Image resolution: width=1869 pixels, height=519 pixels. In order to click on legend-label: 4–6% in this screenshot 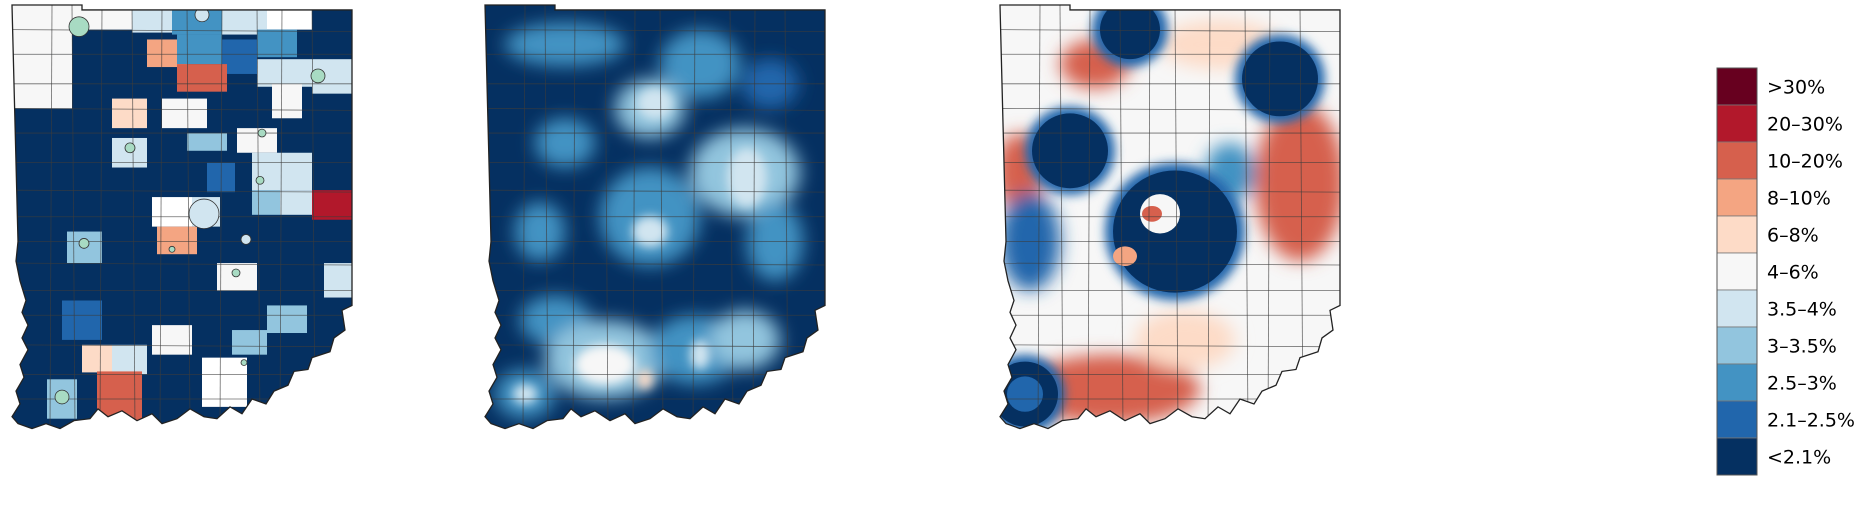, I will do `click(1793, 273)`.